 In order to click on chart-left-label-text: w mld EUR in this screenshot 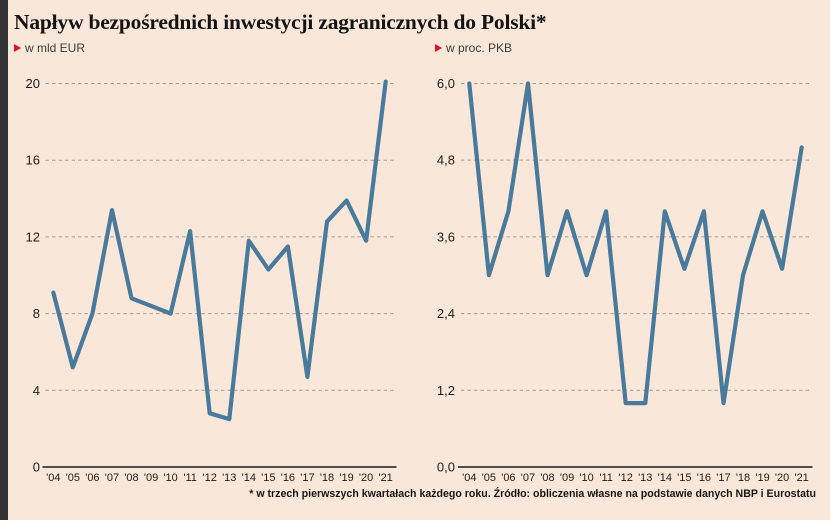, I will do `click(55, 48)`.